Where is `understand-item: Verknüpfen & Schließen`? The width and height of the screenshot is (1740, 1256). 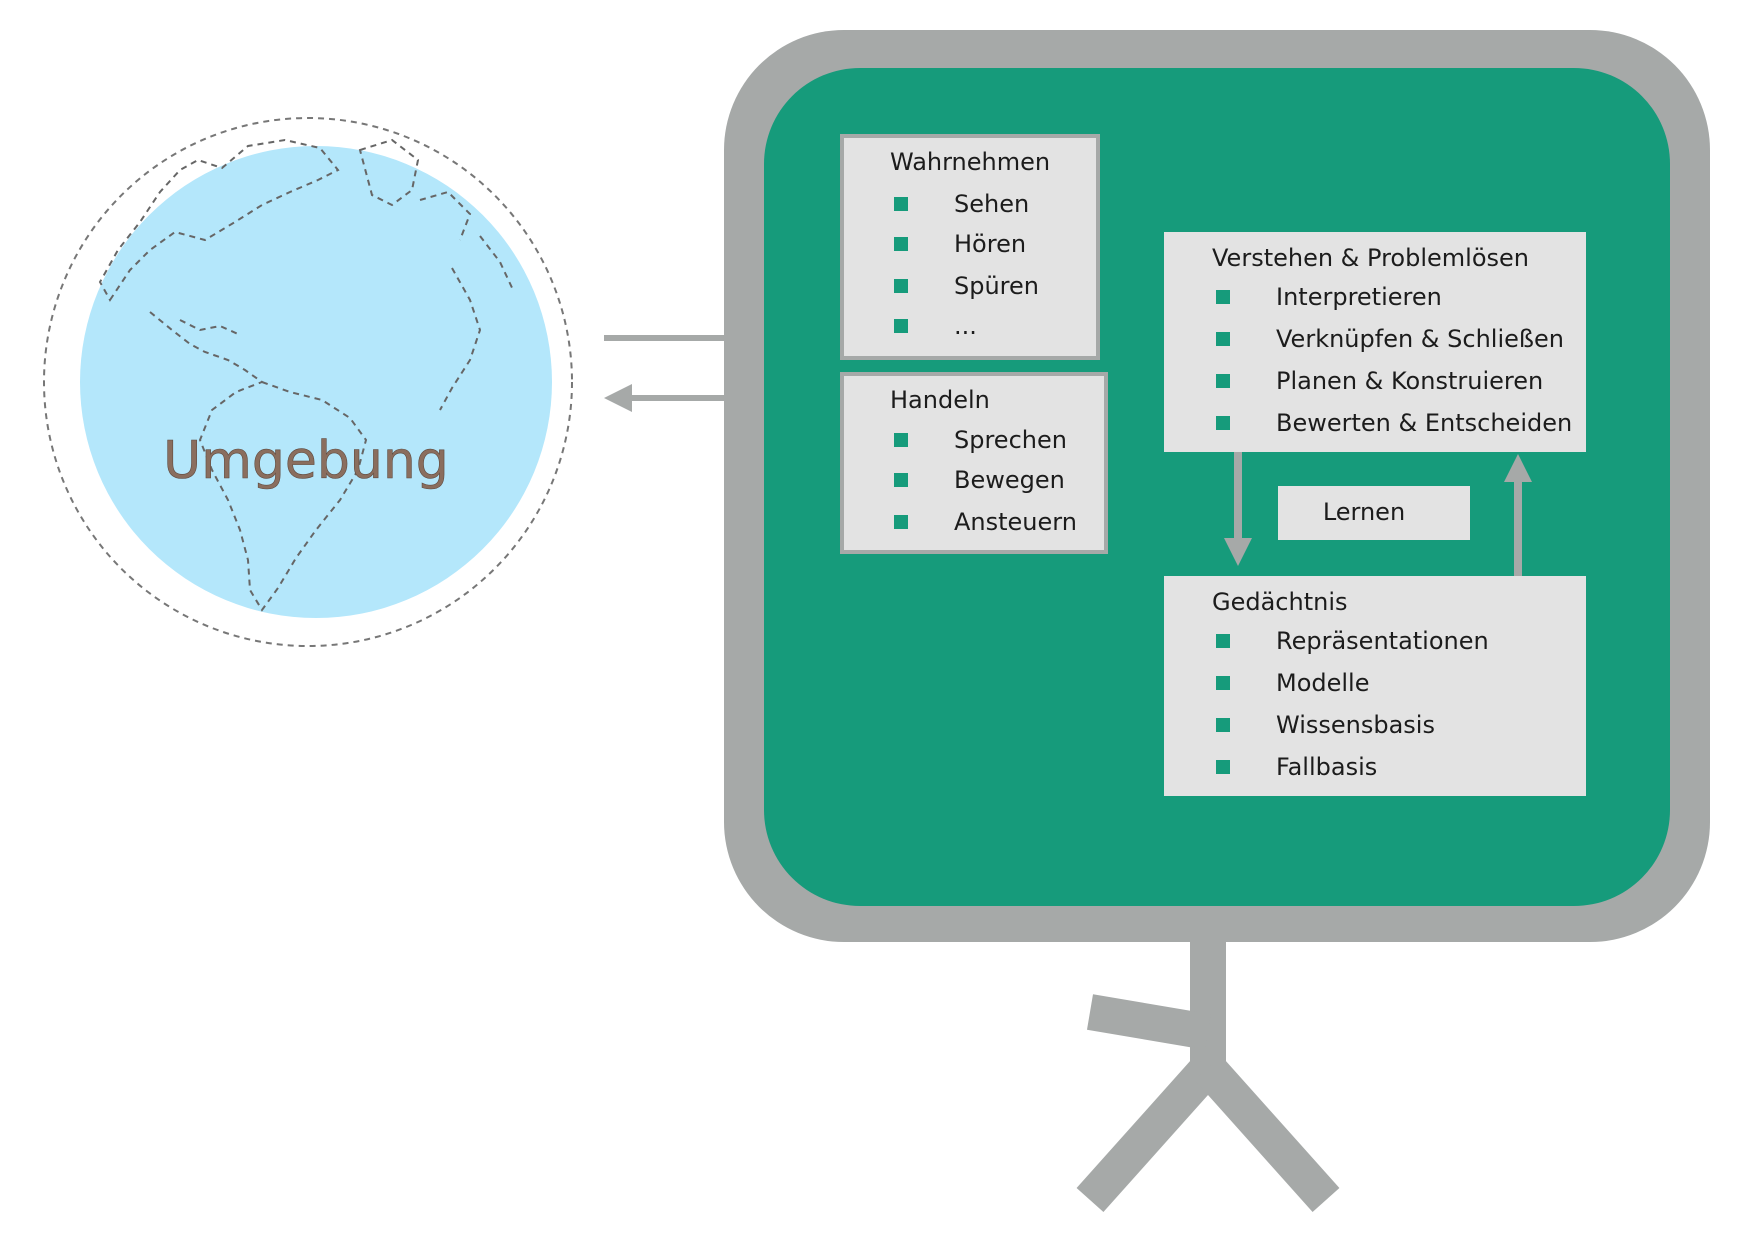 understand-item: Verknüpfen & Schließen is located at coordinates (1420, 339).